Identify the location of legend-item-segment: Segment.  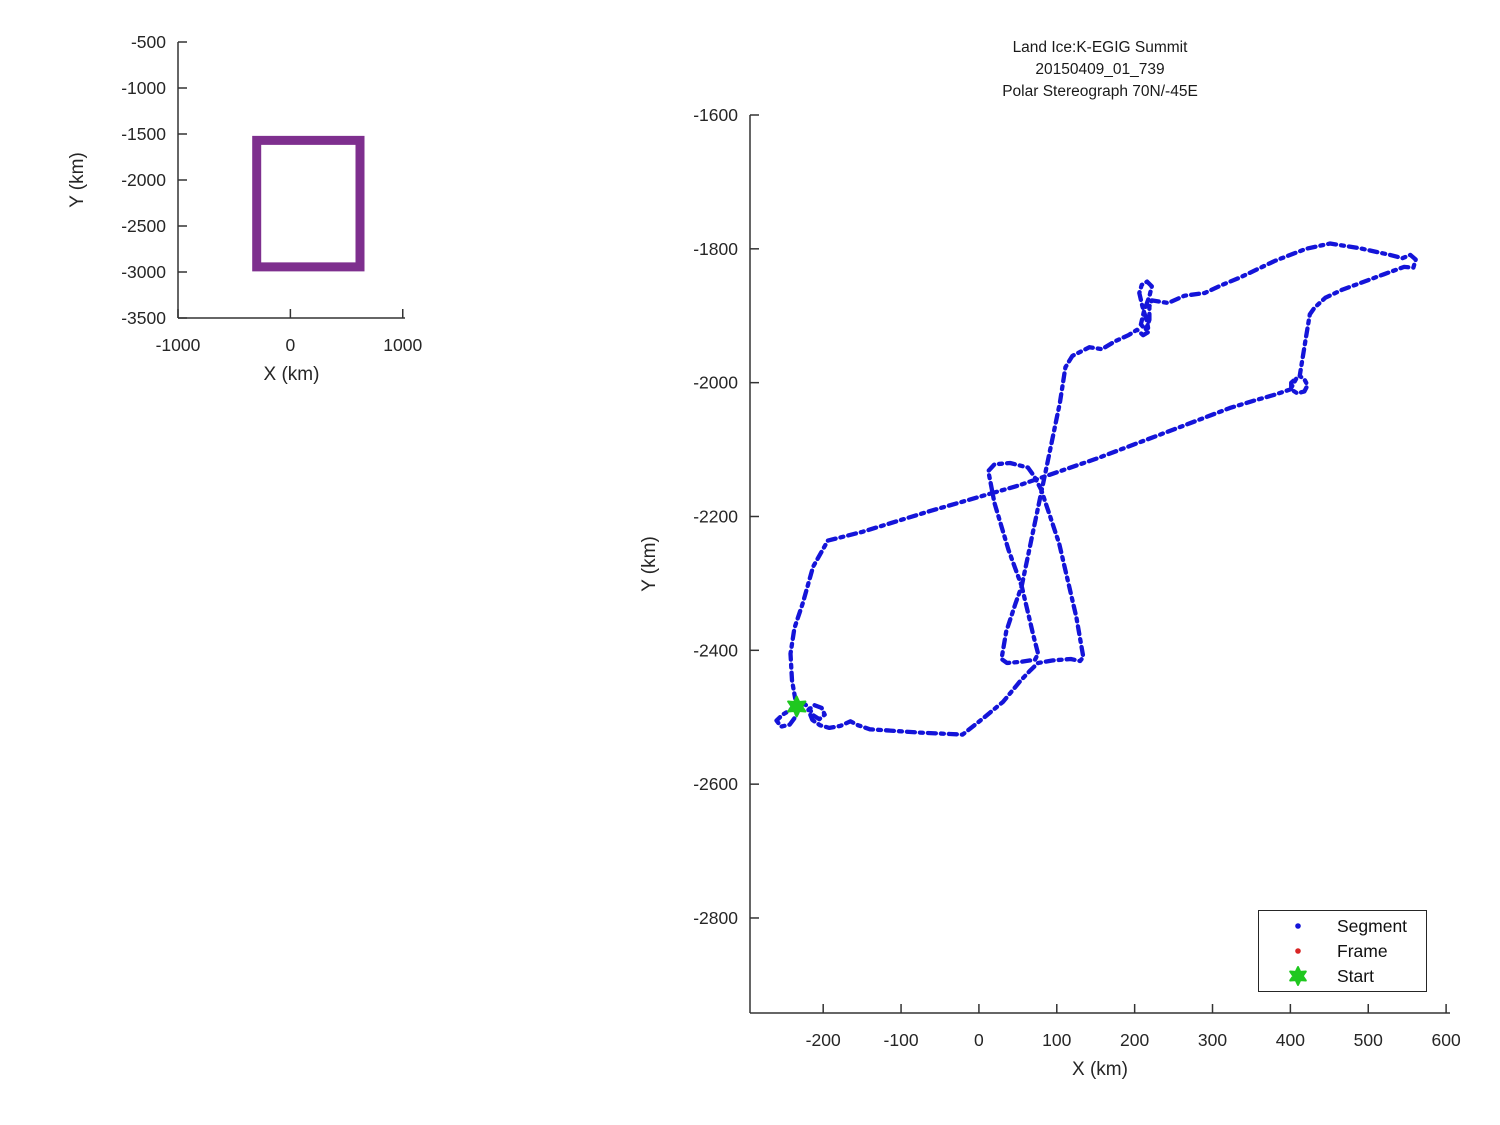
(1342, 926).